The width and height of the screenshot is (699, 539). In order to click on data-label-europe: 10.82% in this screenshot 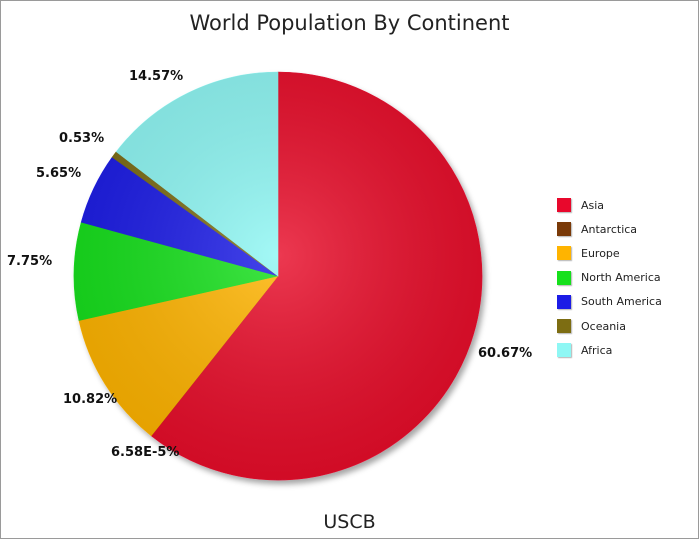, I will do `click(90, 399)`.